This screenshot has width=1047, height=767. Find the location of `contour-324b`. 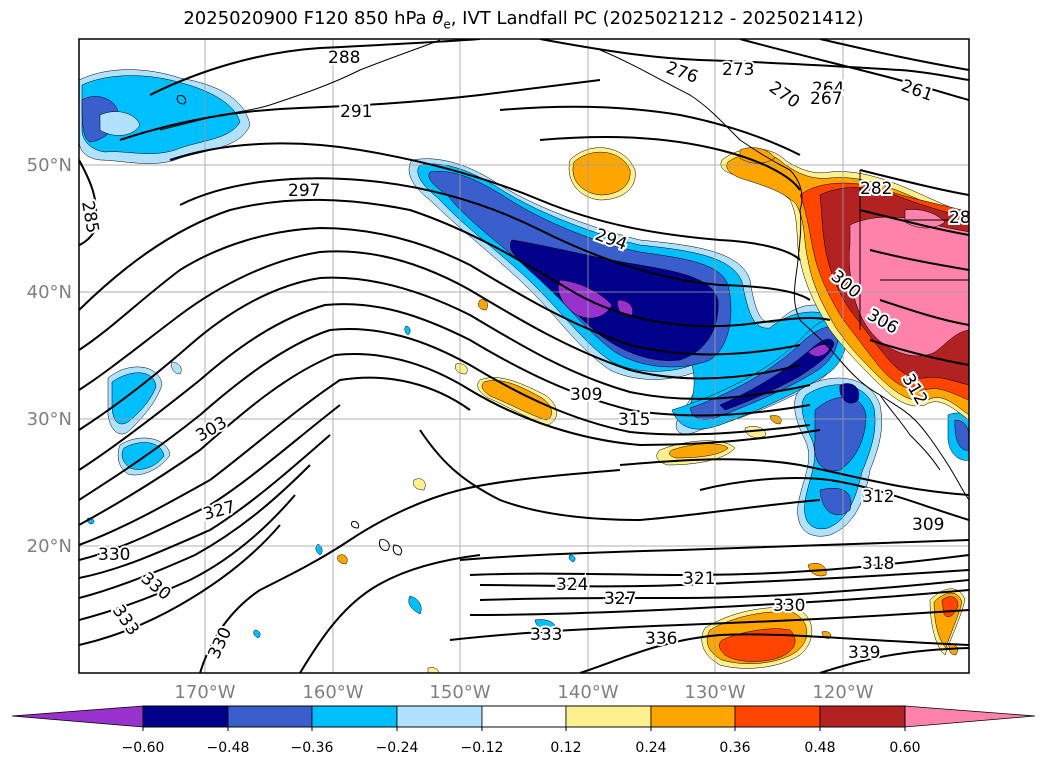

contour-324b is located at coordinates (724, 578).